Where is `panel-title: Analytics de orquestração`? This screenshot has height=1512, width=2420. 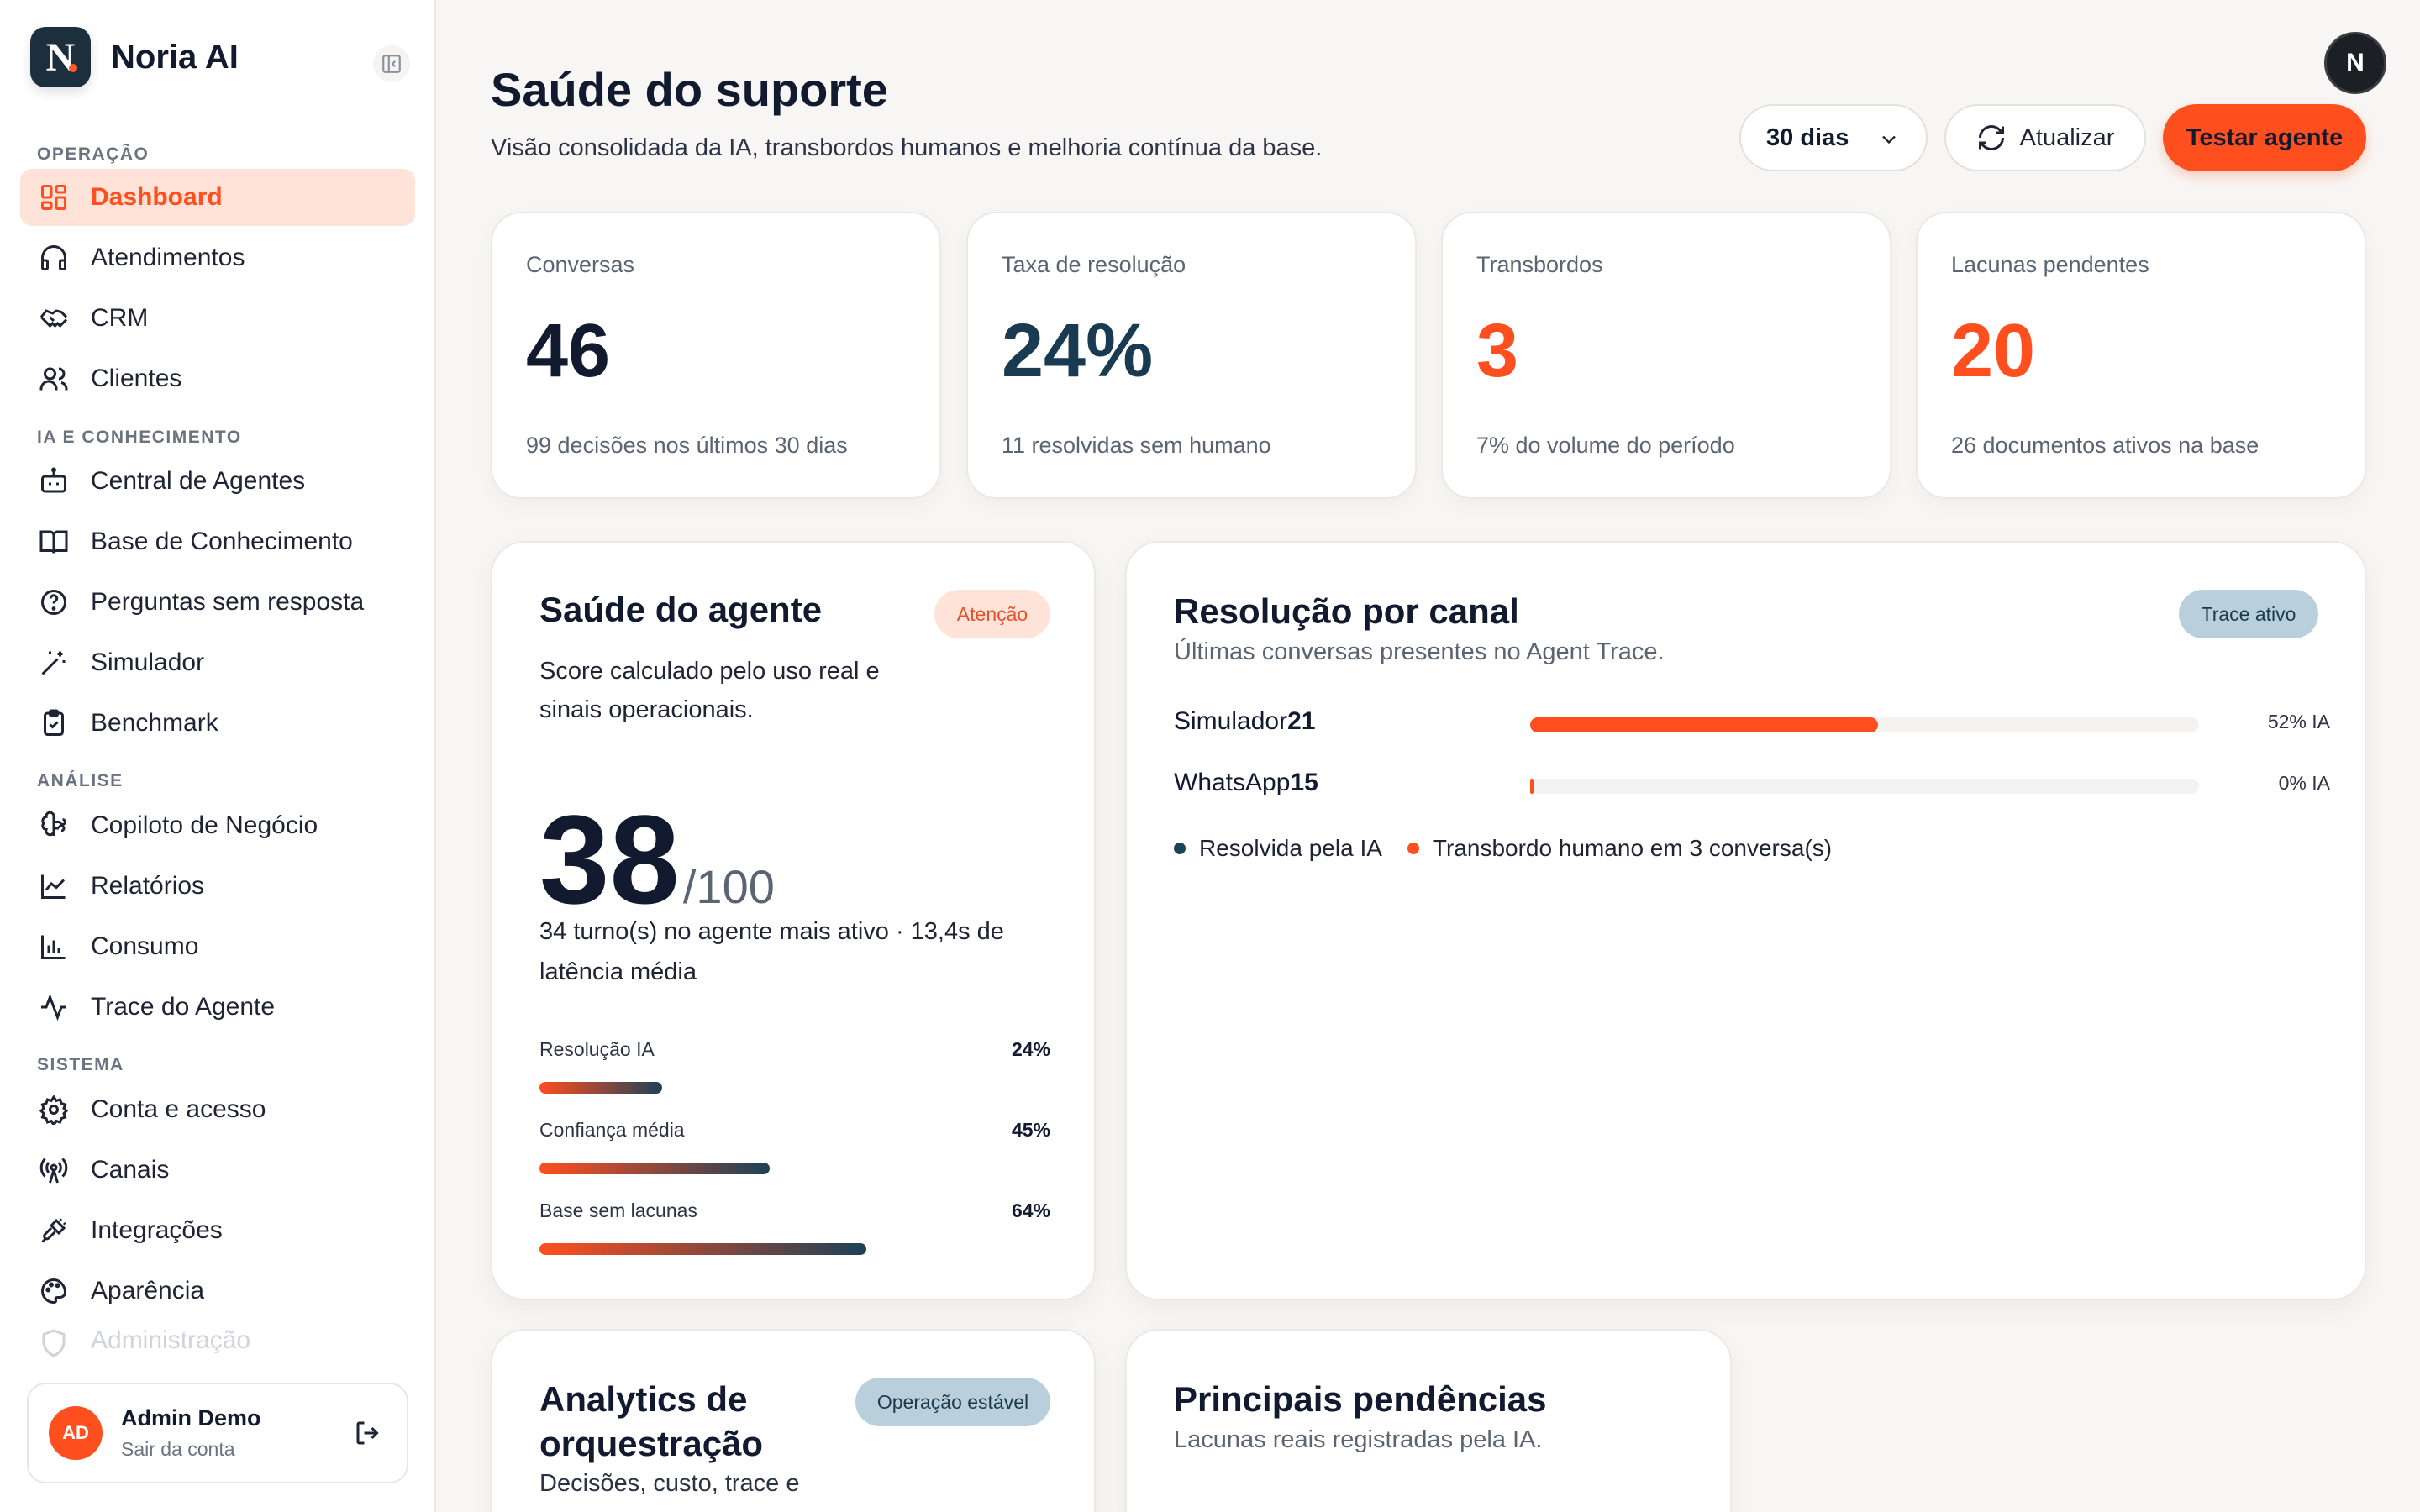
panel-title: Analytics de orquestração is located at coordinates (651, 1421).